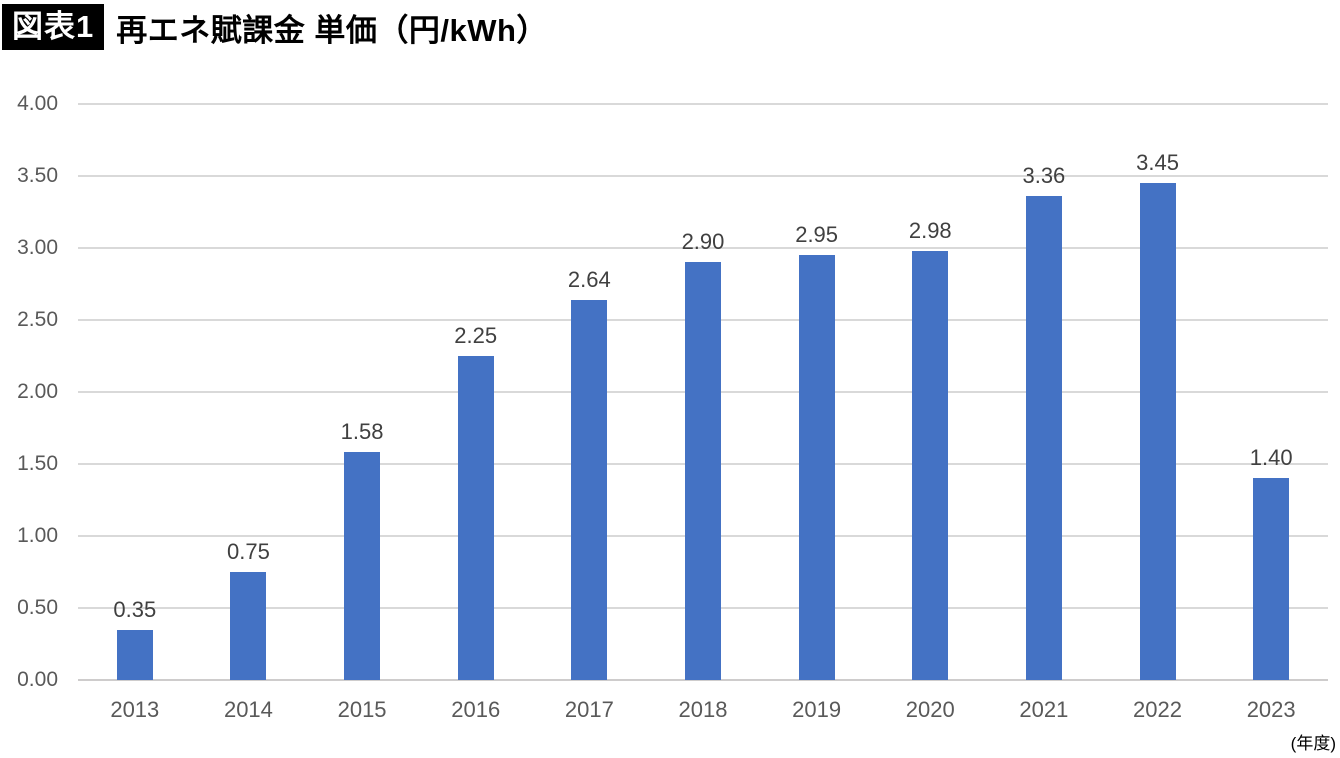  What do you see at coordinates (476, 709) in the screenshot?
I see `x-tick-label: 2016` at bounding box center [476, 709].